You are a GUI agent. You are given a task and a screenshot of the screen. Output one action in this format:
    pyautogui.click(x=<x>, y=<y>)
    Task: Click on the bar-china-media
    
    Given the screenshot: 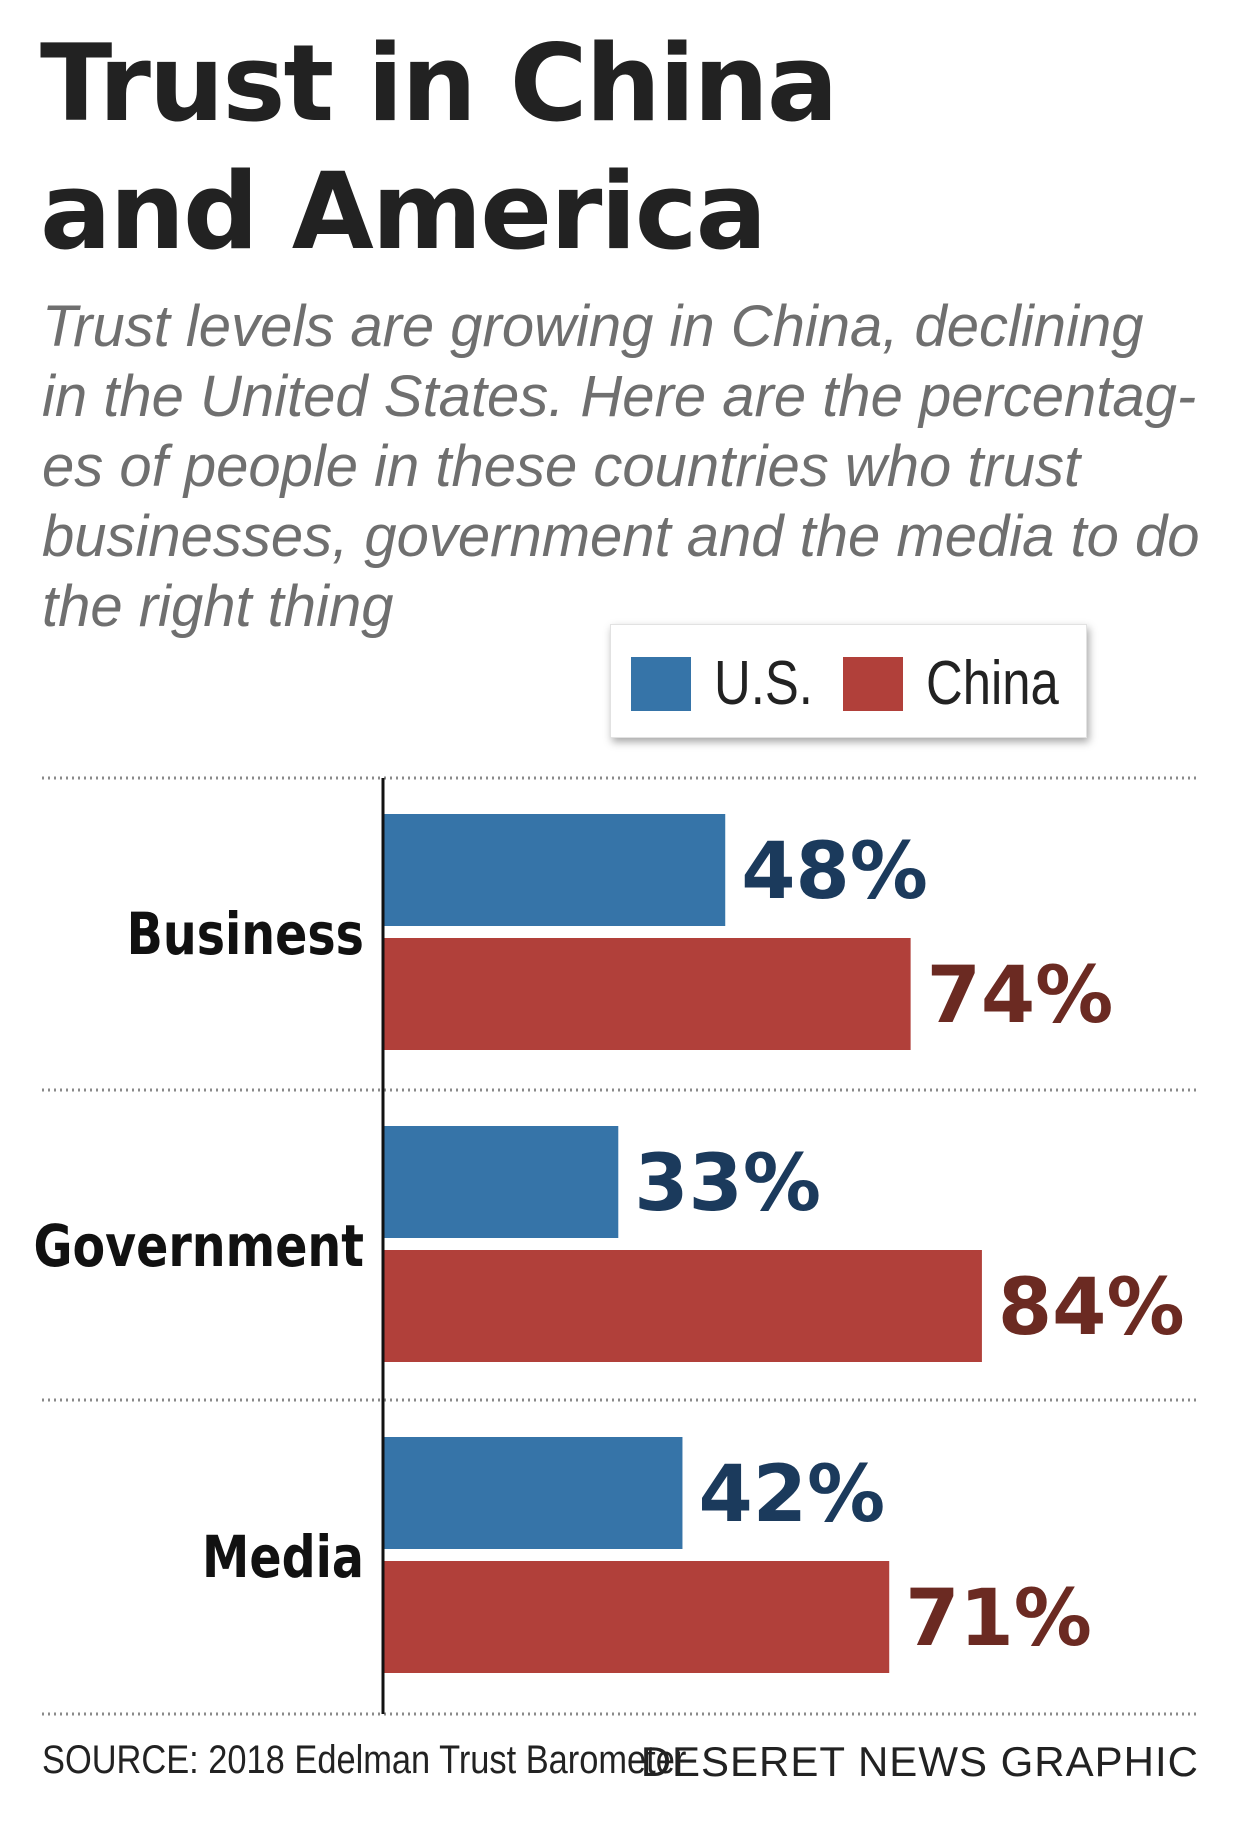 What is the action you would take?
    pyautogui.click(x=636, y=1617)
    